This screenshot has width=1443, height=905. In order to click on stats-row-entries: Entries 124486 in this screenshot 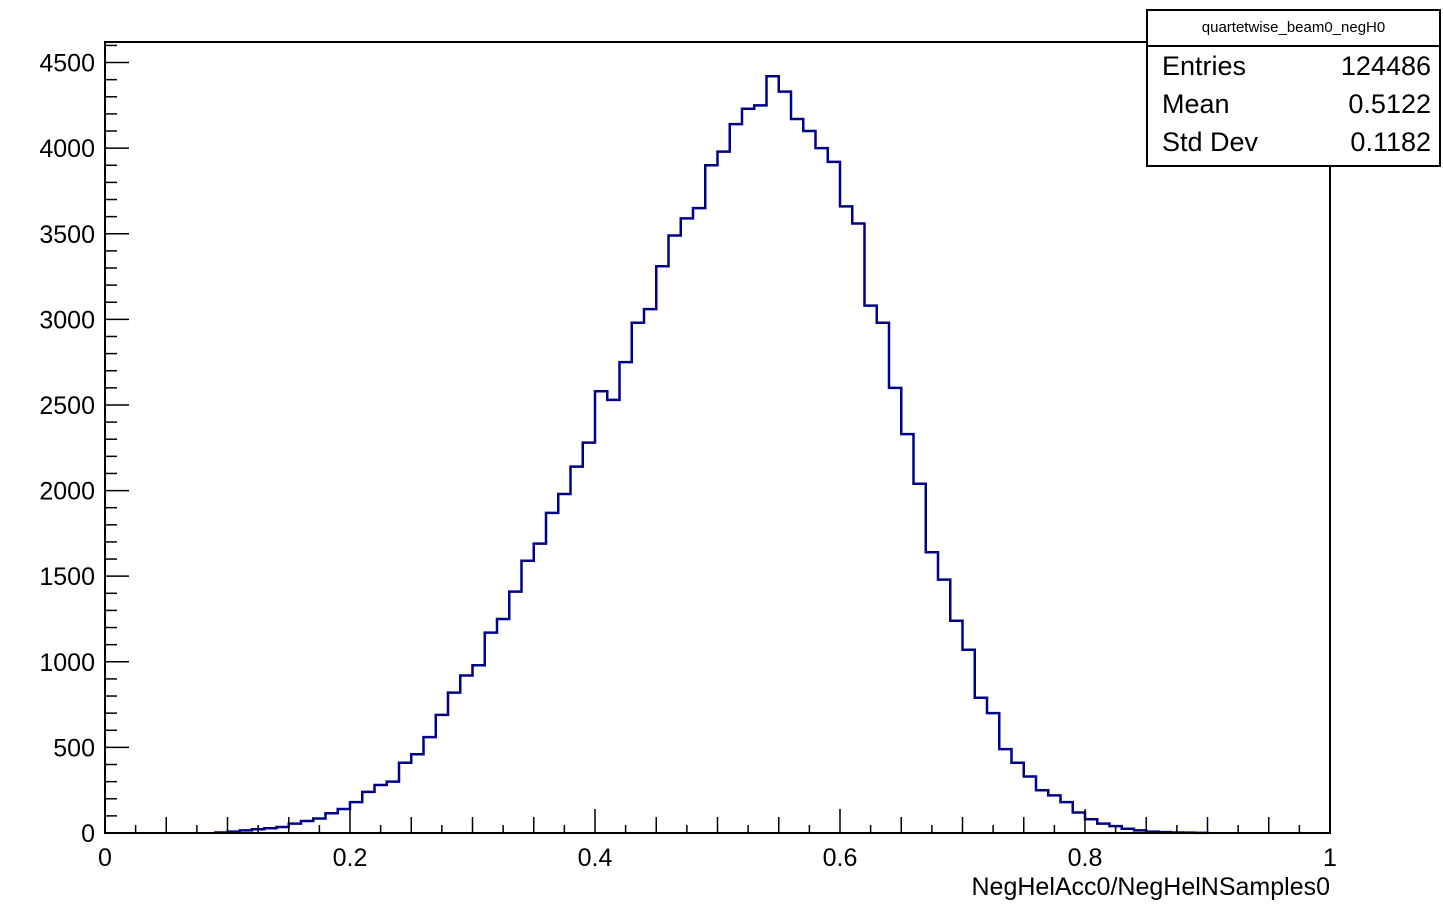, I will do `click(1293, 66)`.